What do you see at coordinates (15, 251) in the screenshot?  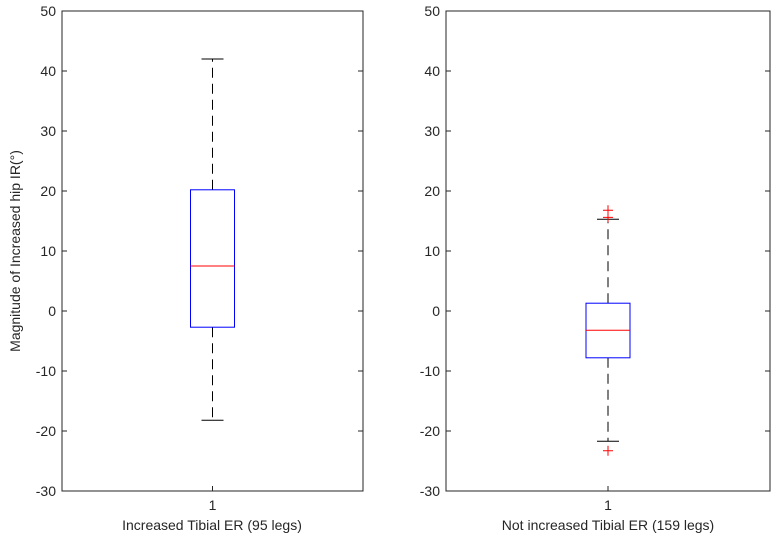 I see `y-axis-label: Magnitude of Increased hip IR(°)` at bounding box center [15, 251].